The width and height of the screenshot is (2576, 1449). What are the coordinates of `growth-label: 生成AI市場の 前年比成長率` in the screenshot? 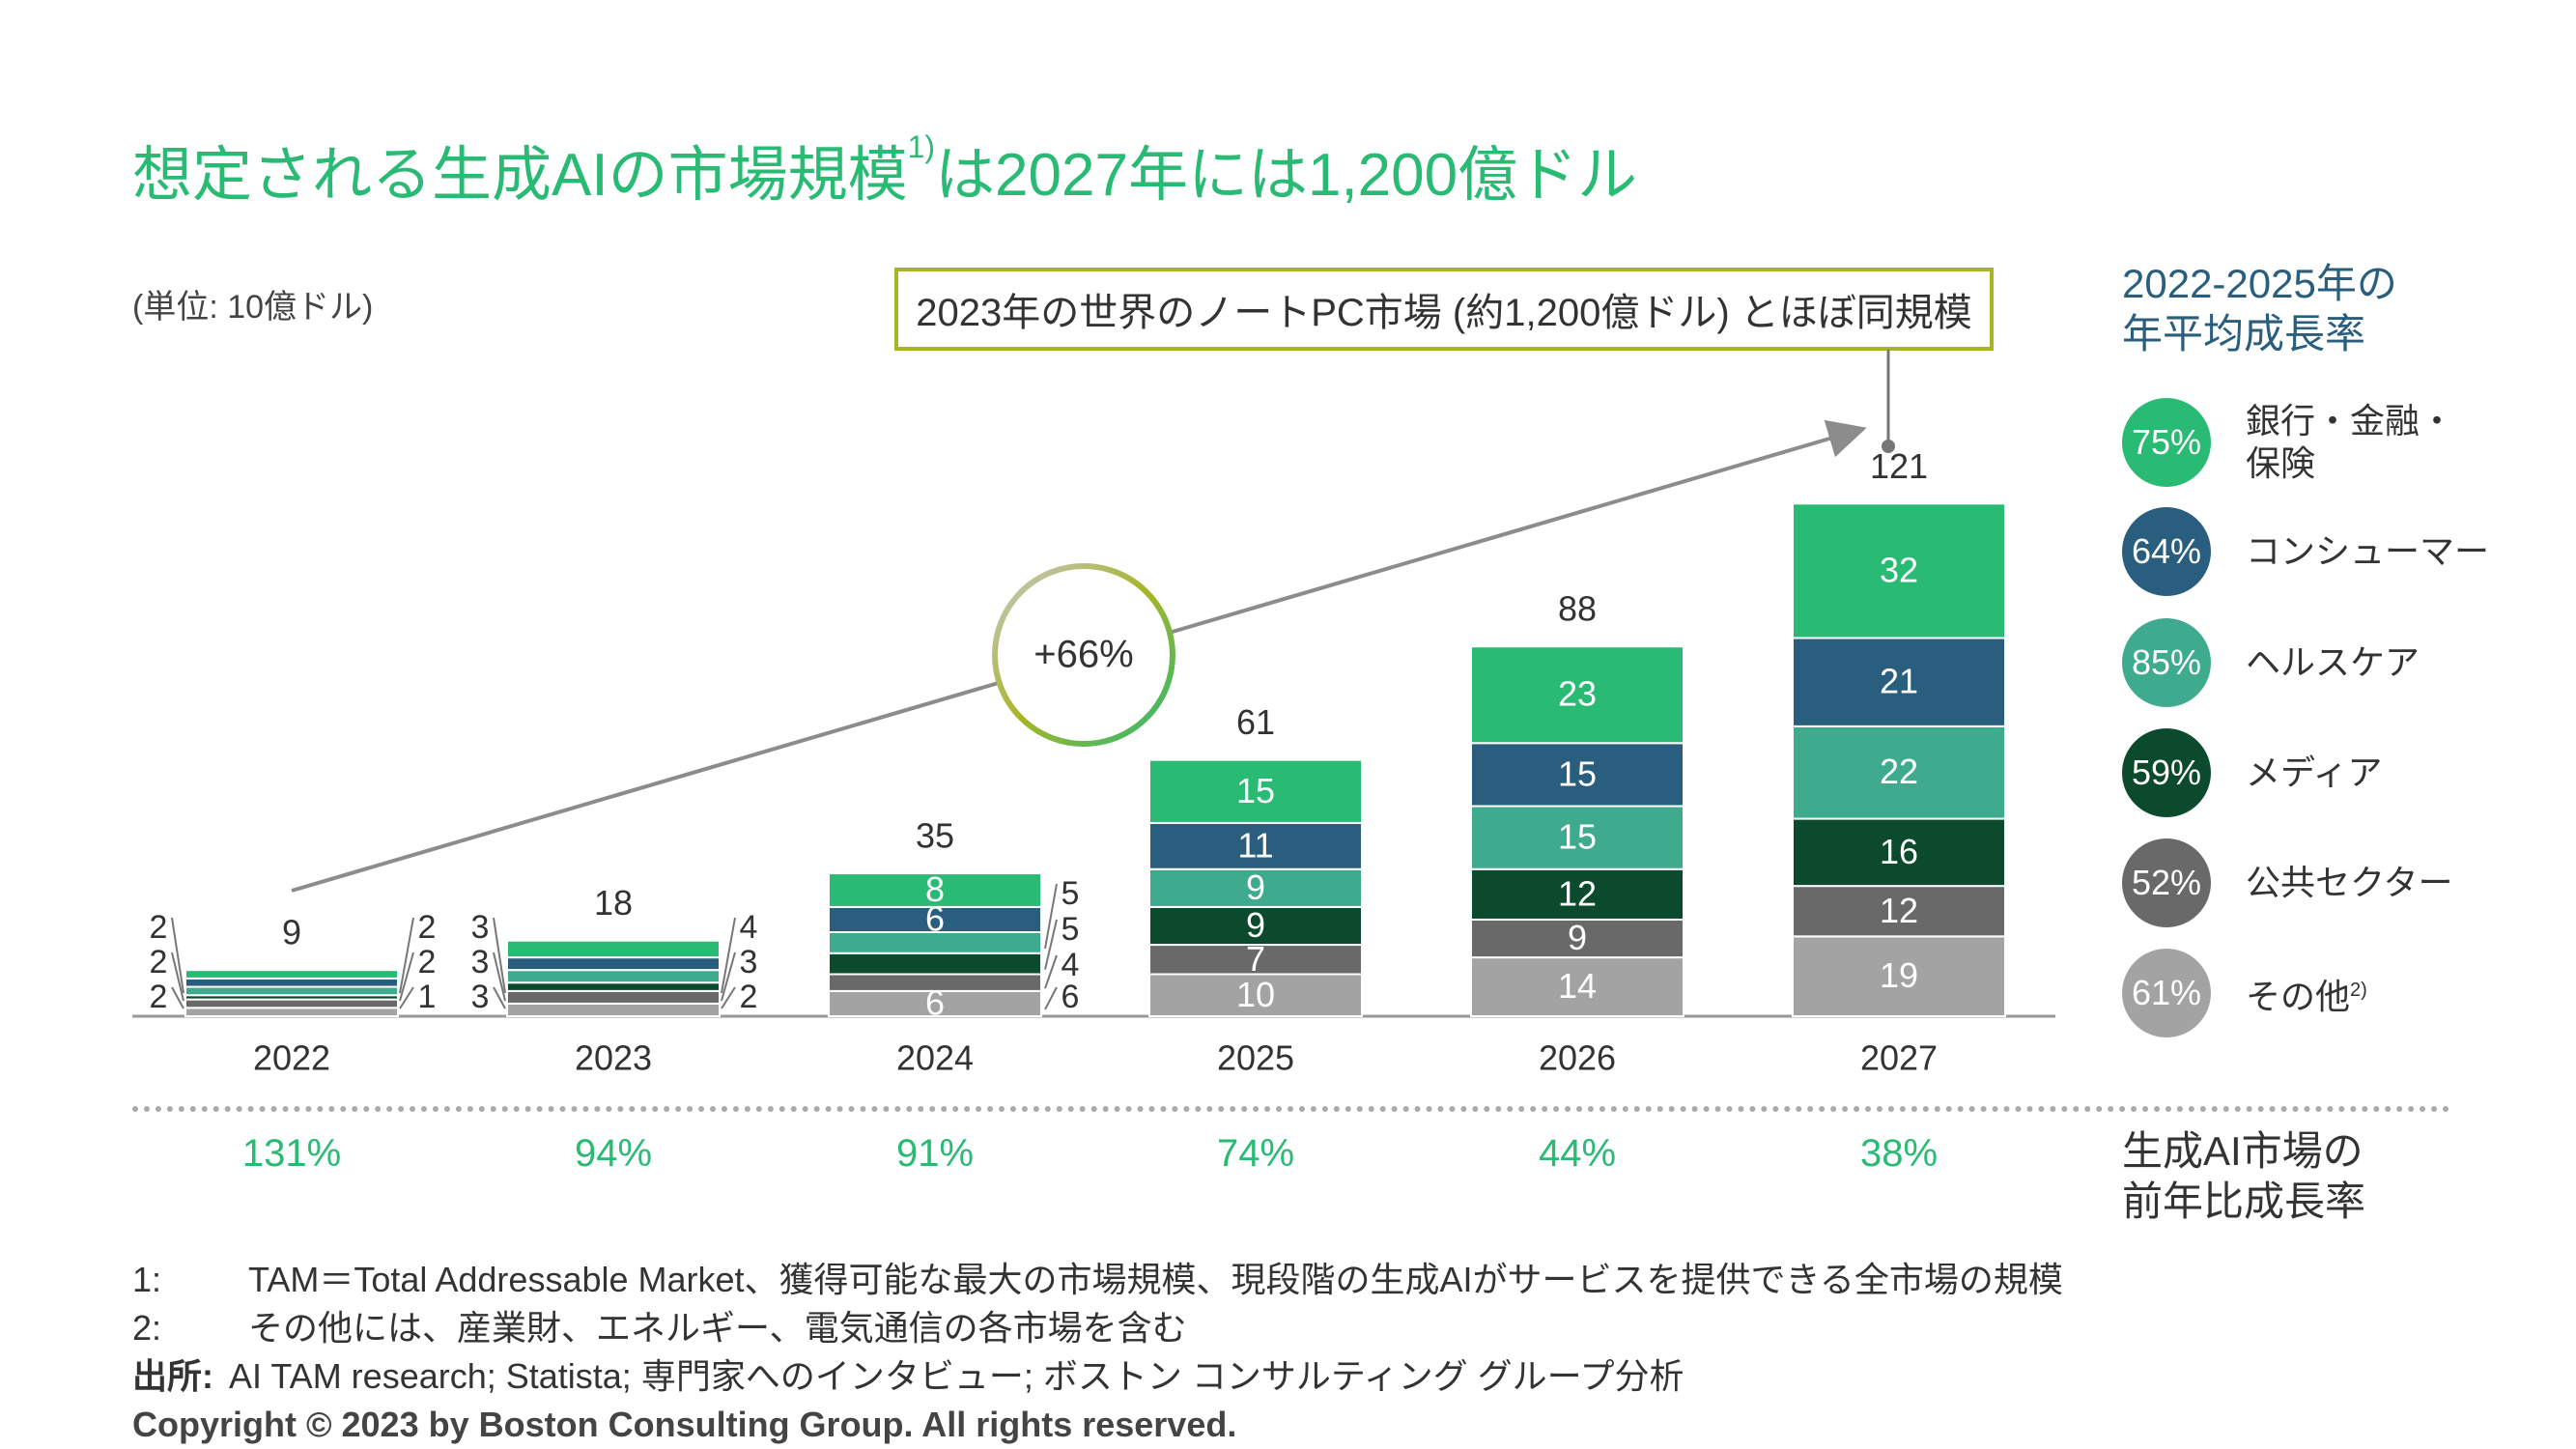 It's located at (2244, 1176).